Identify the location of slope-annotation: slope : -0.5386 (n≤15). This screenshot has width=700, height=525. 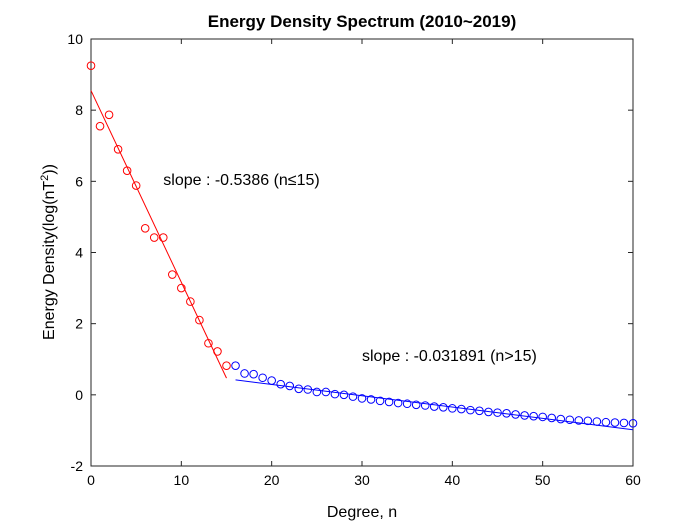
(241, 180).